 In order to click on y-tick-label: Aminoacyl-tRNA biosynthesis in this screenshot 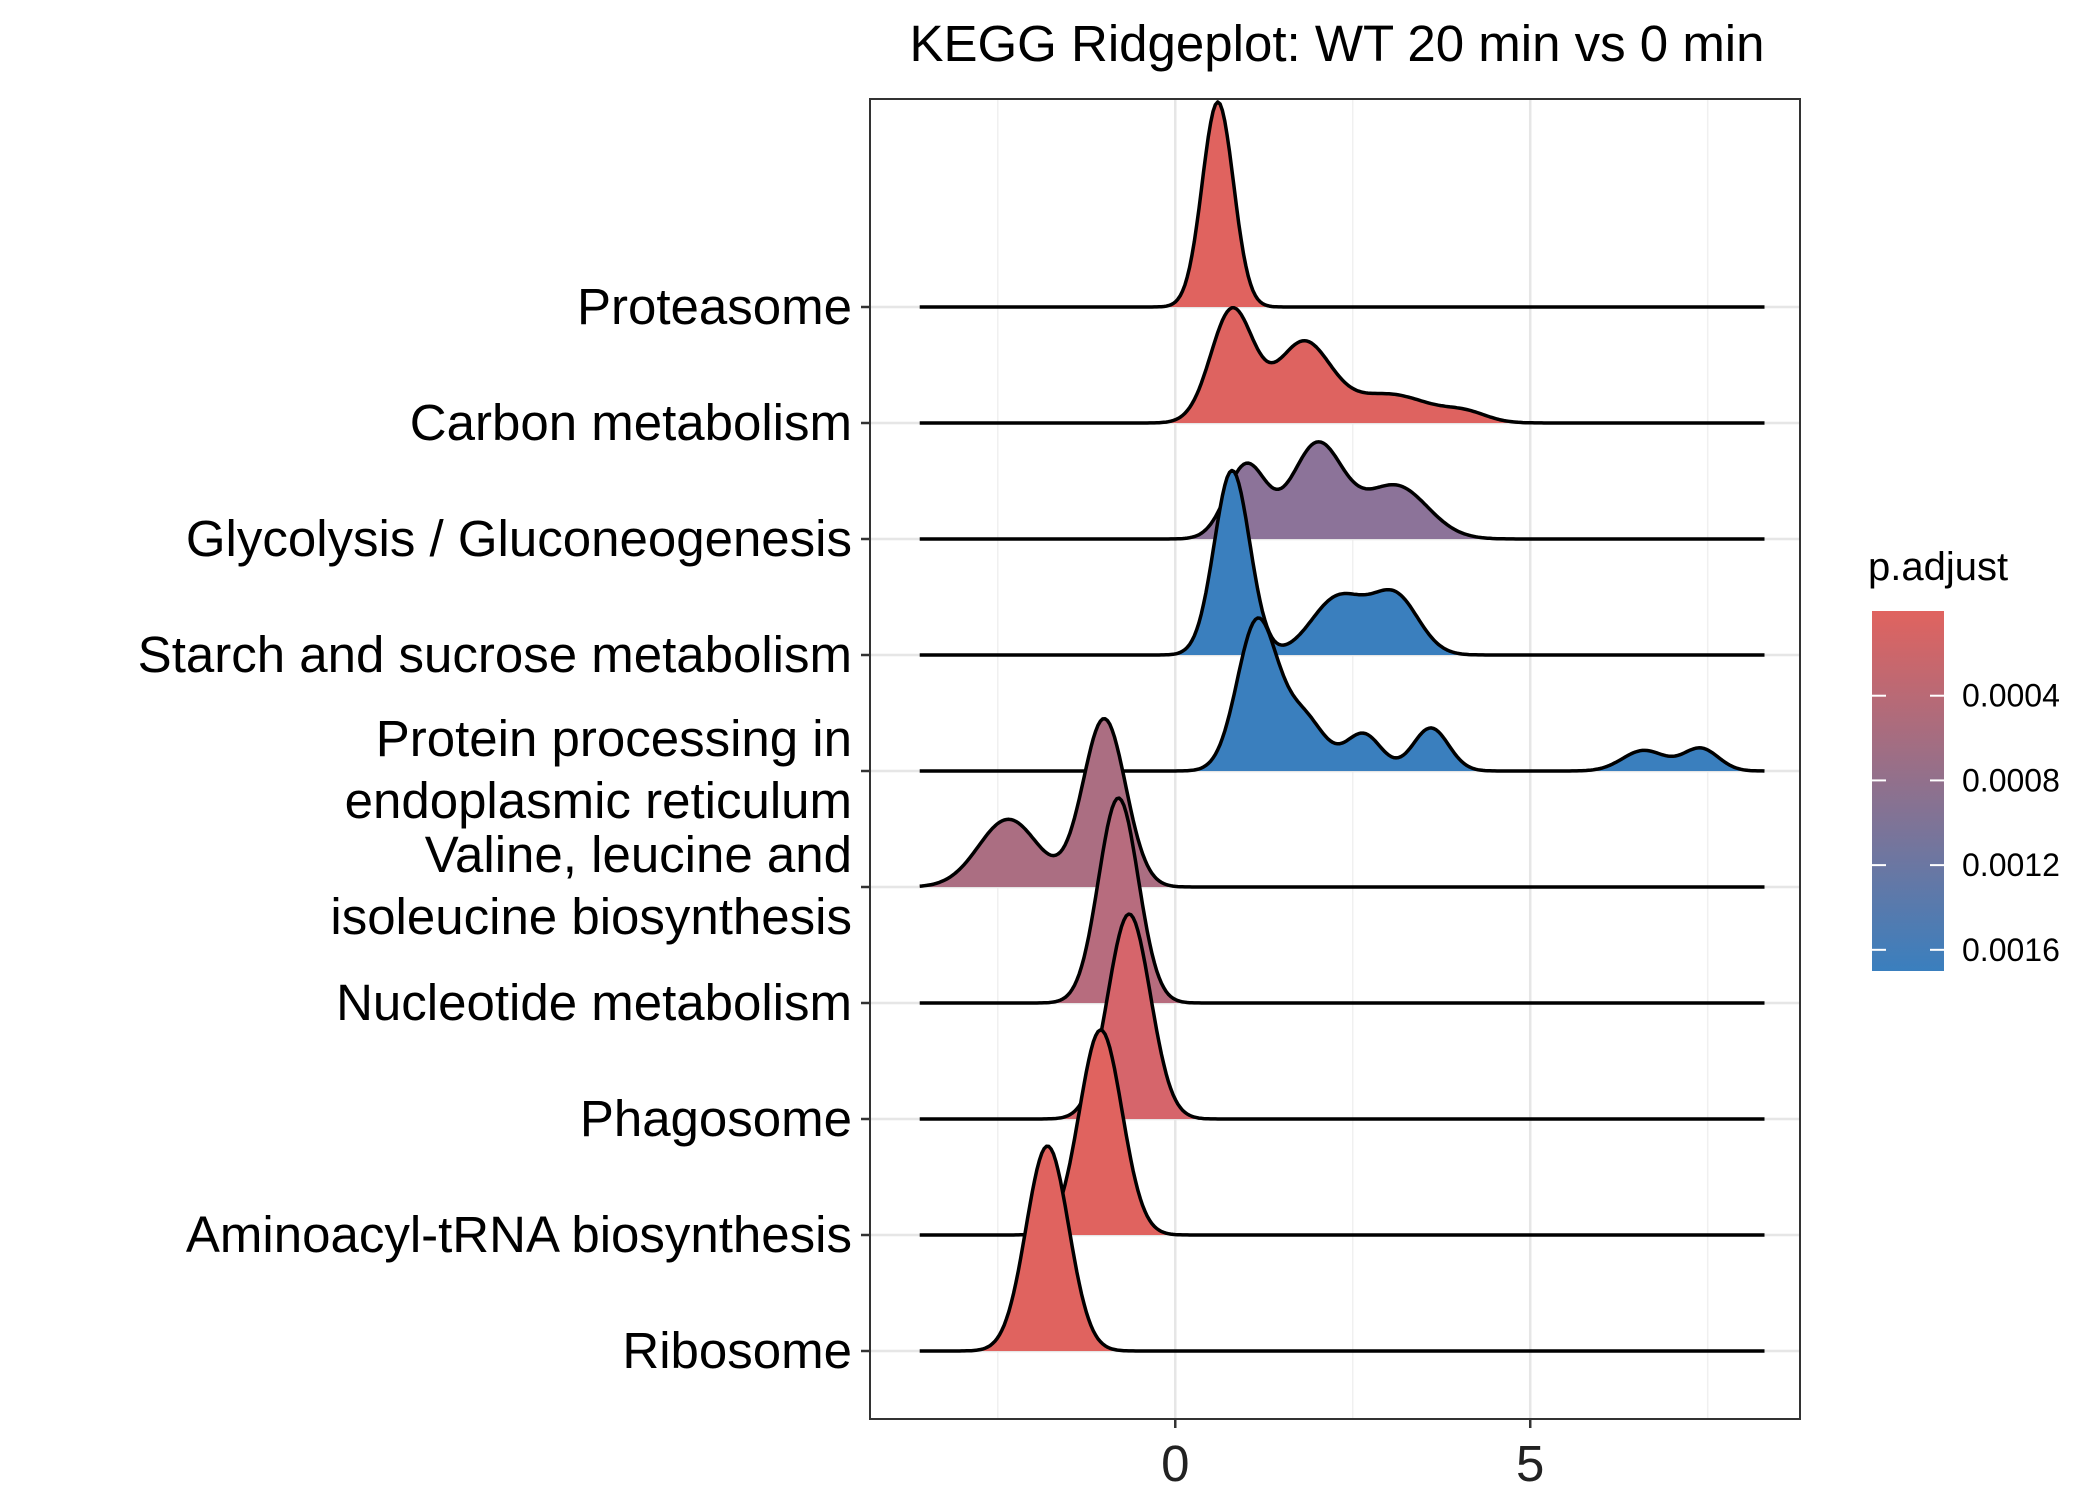, I will do `click(519, 1234)`.